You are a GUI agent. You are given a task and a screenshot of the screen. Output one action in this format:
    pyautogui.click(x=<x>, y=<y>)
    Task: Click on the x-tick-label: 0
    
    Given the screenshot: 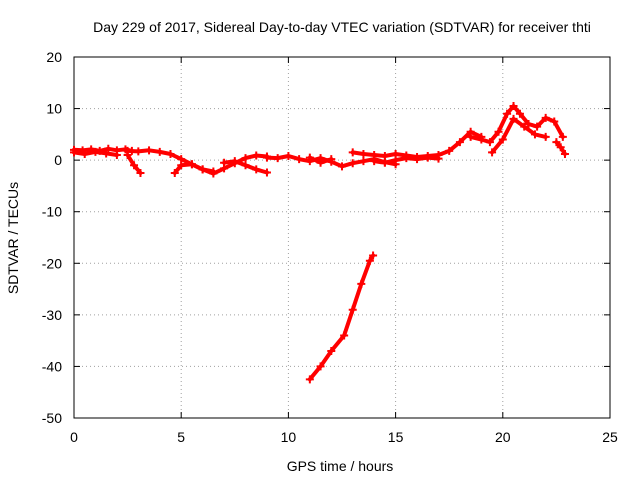 What is the action you would take?
    pyautogui.click(x=74, y=437)
    